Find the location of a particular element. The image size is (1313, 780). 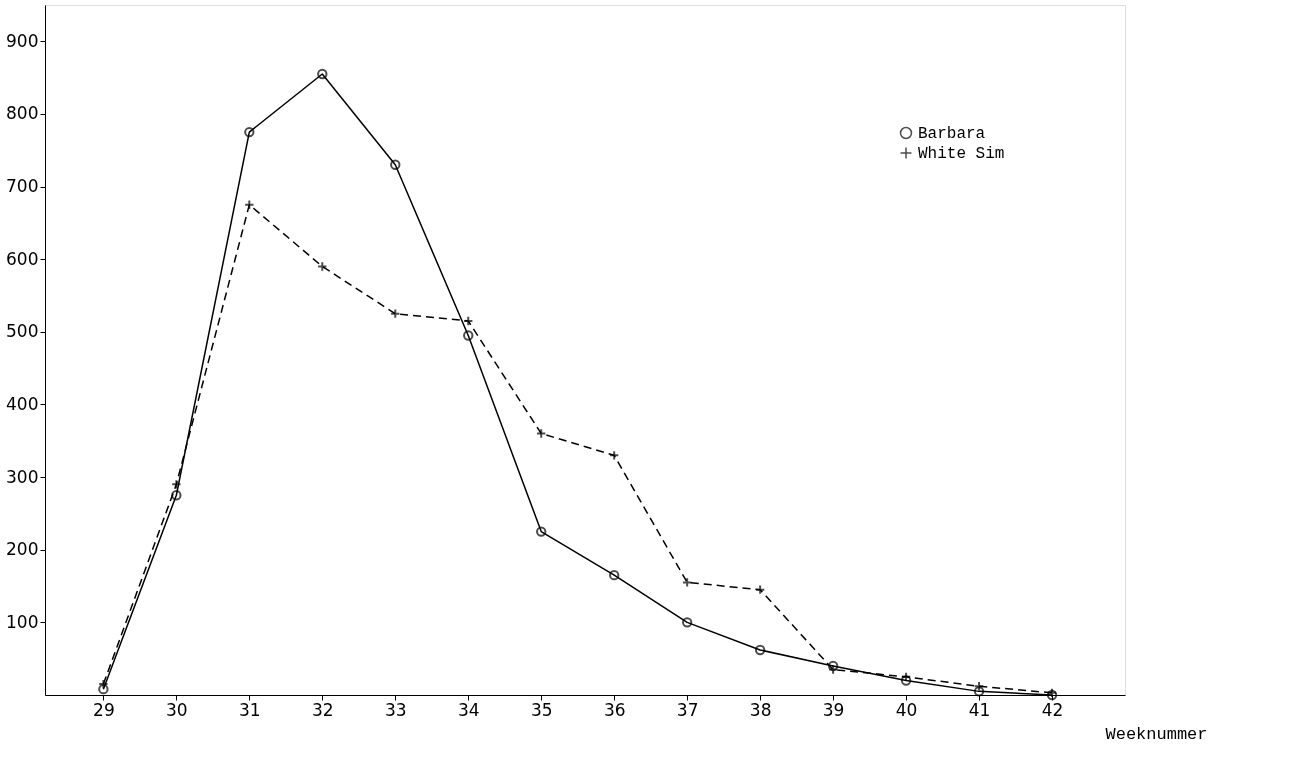

x-tick-label: 32 is located at coordinates (322, 709).